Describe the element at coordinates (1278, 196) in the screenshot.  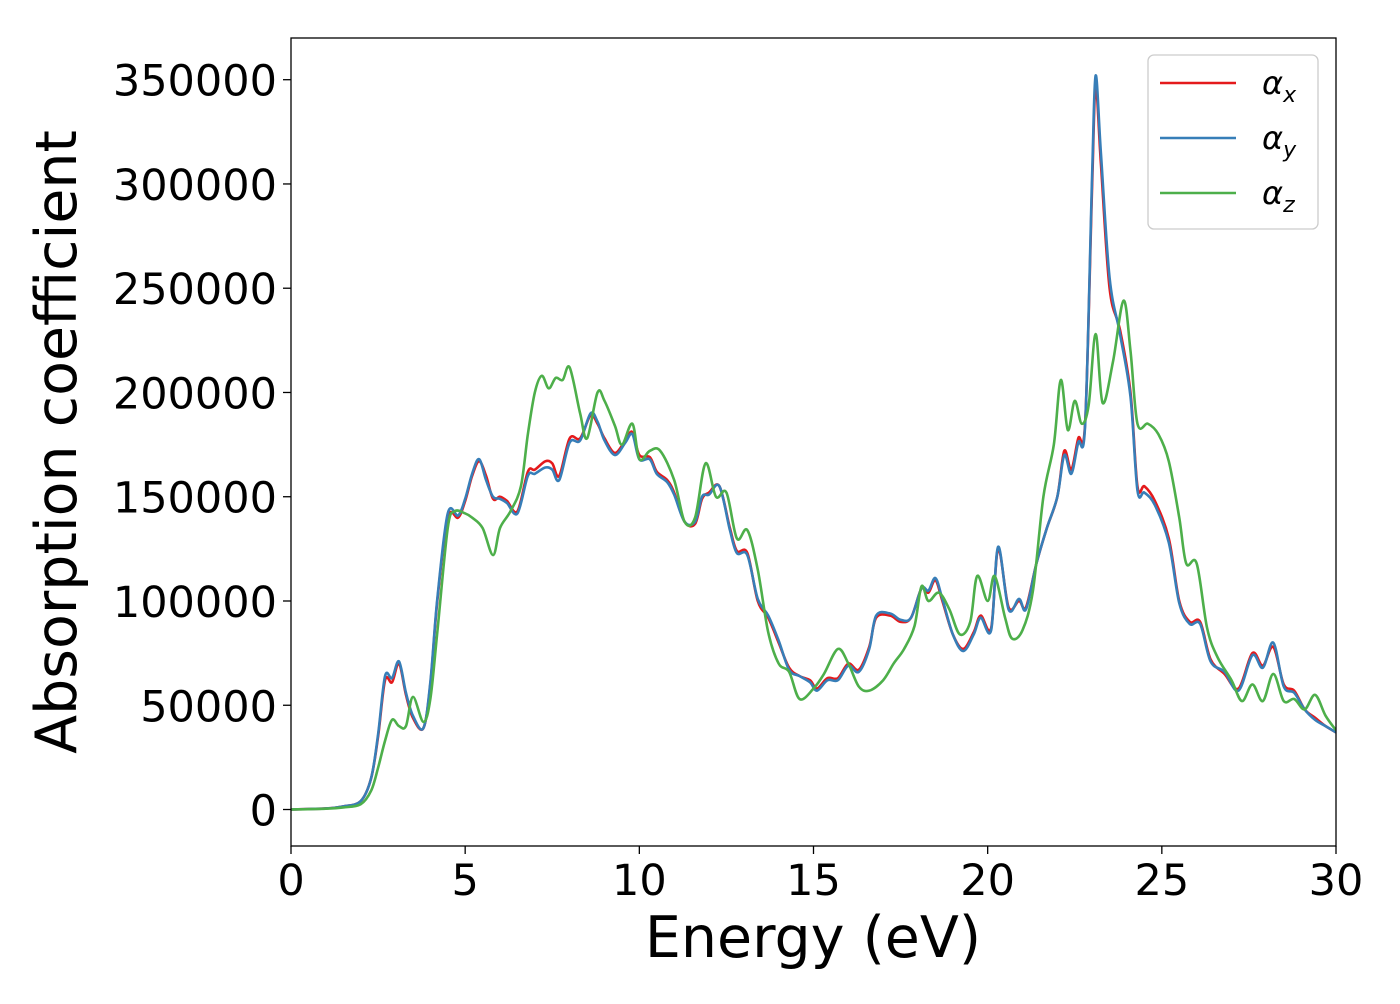
I see `legend-label-z: αz` at that location.